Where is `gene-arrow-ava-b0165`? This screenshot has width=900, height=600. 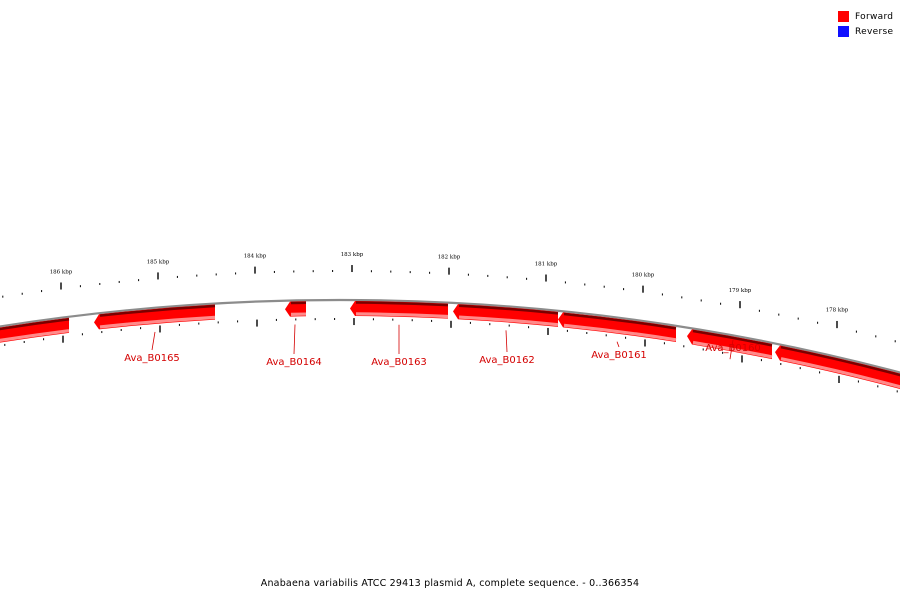
gene-arrow-ava-b0165 is located at coordinates (155, 317).